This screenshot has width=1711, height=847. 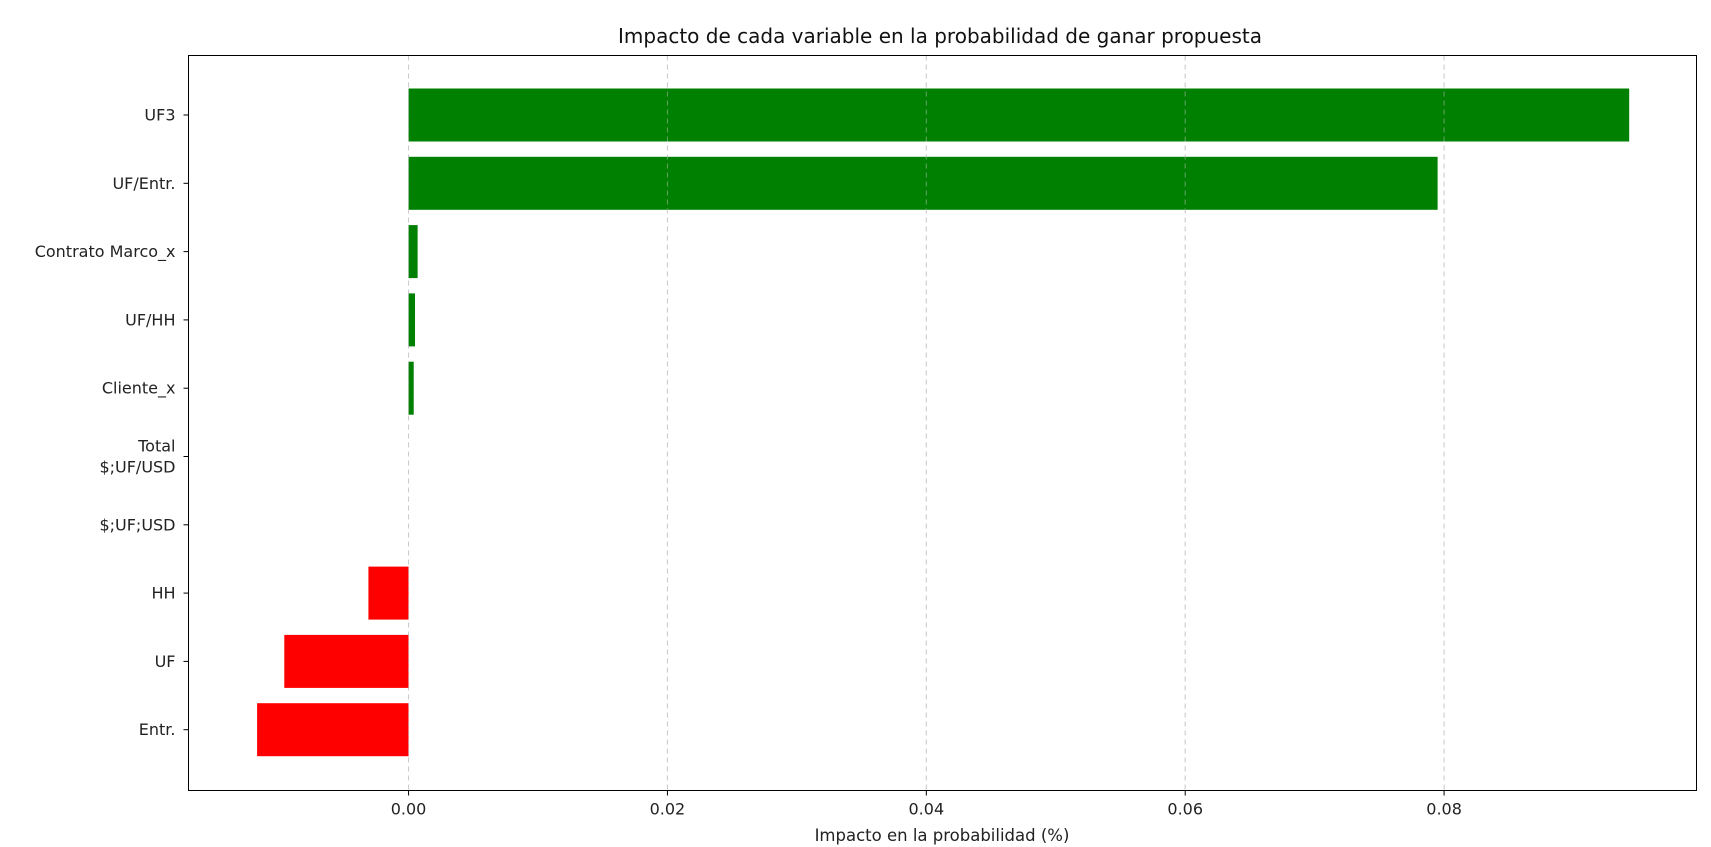 I want to click on y-tick-label-4: Cliente_x, so click(x=139, y=389).